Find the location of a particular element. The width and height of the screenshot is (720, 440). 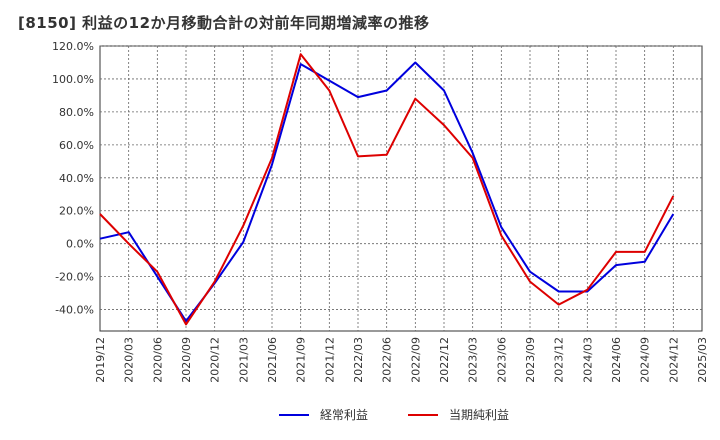

x-tick-label: 2021/09 is located at coordinates (301, 360).